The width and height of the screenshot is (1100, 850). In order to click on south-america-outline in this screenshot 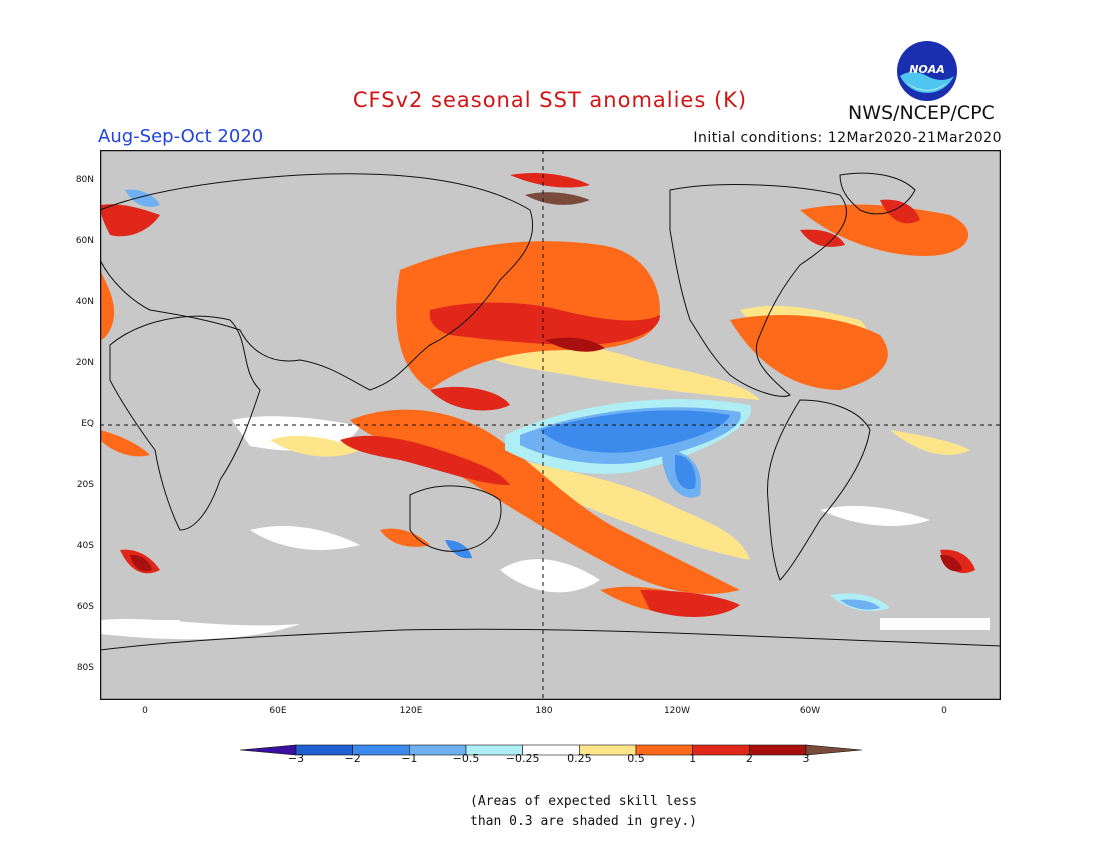, I will do `click(819, 490)`.